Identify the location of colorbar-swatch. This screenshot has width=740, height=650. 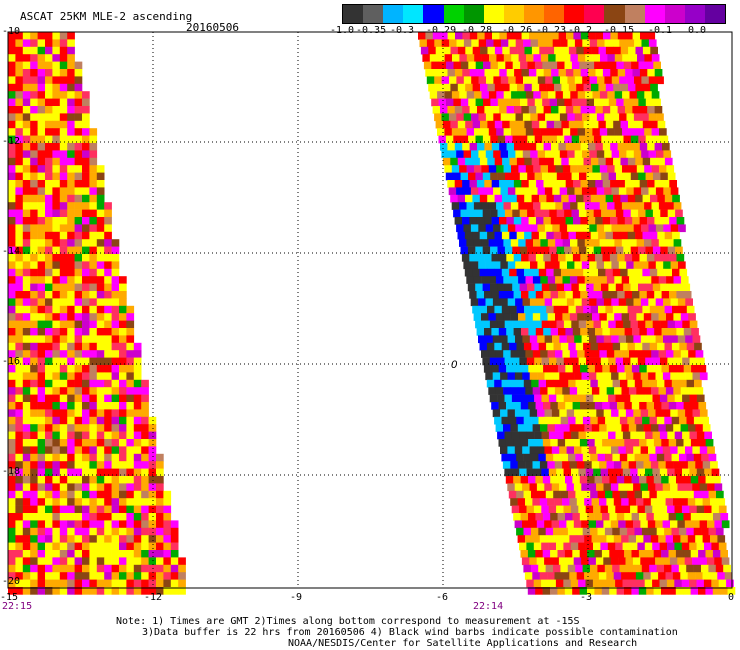
(634, 14).